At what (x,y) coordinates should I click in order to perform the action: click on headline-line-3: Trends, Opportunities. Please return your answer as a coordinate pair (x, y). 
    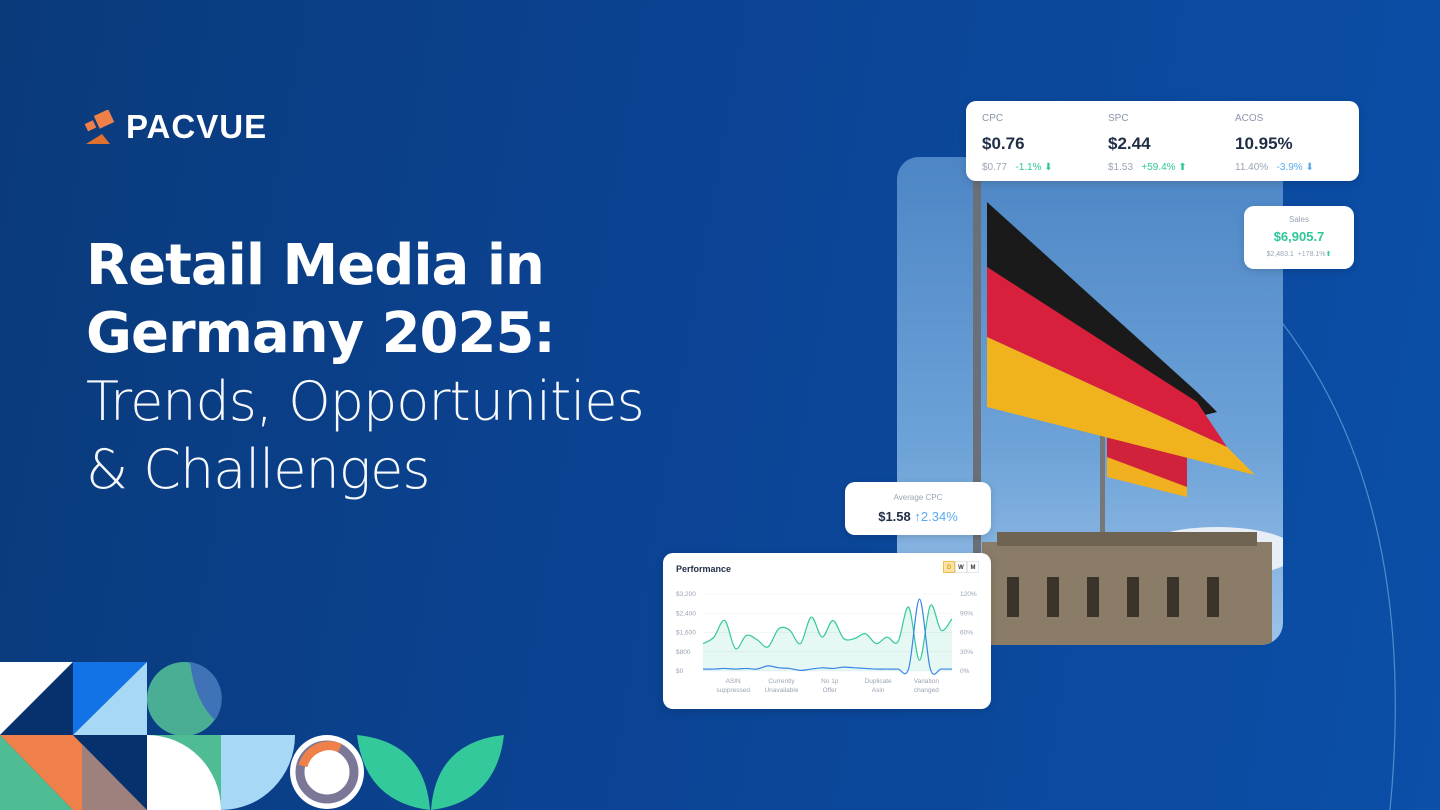
    Looking at the image, I should click on (365, 401).